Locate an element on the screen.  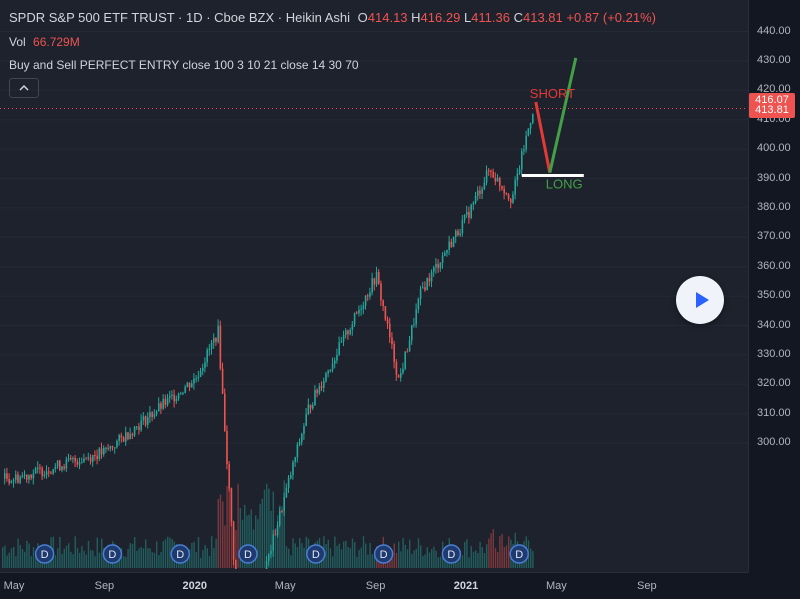
high-value: 416.29 is located at coordinates (440, 17).